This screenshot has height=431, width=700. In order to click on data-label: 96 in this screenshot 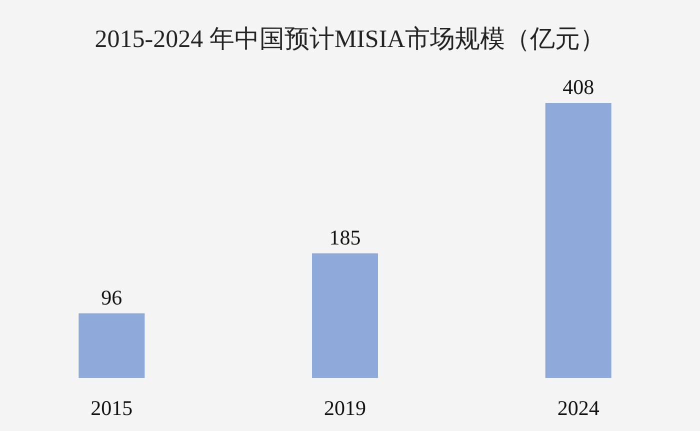, I will do `click(111, 297)`.